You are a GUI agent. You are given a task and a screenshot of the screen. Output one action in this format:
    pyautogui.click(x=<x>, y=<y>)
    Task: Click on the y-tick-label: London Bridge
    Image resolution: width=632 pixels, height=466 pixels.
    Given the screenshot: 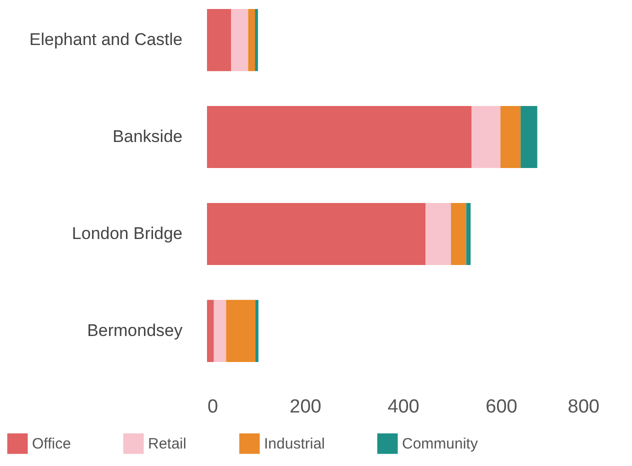 What is the action you would take?
    pyautogui.click(x=127, y=233)
    